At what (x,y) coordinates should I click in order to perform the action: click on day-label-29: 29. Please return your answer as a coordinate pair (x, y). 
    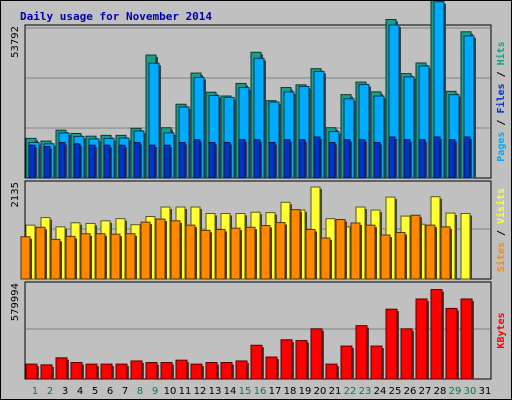
    Looking at the image, I should click on (455, 391).